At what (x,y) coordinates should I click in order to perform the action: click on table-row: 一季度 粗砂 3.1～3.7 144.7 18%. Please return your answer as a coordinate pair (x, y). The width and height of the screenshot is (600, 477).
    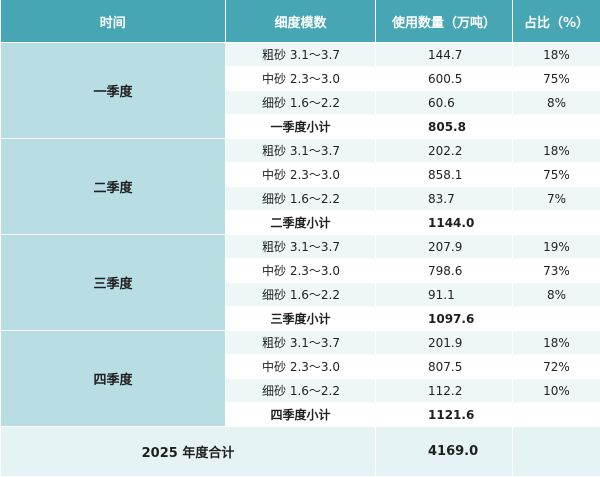
    Looking at the image, I should click on (300, 55).